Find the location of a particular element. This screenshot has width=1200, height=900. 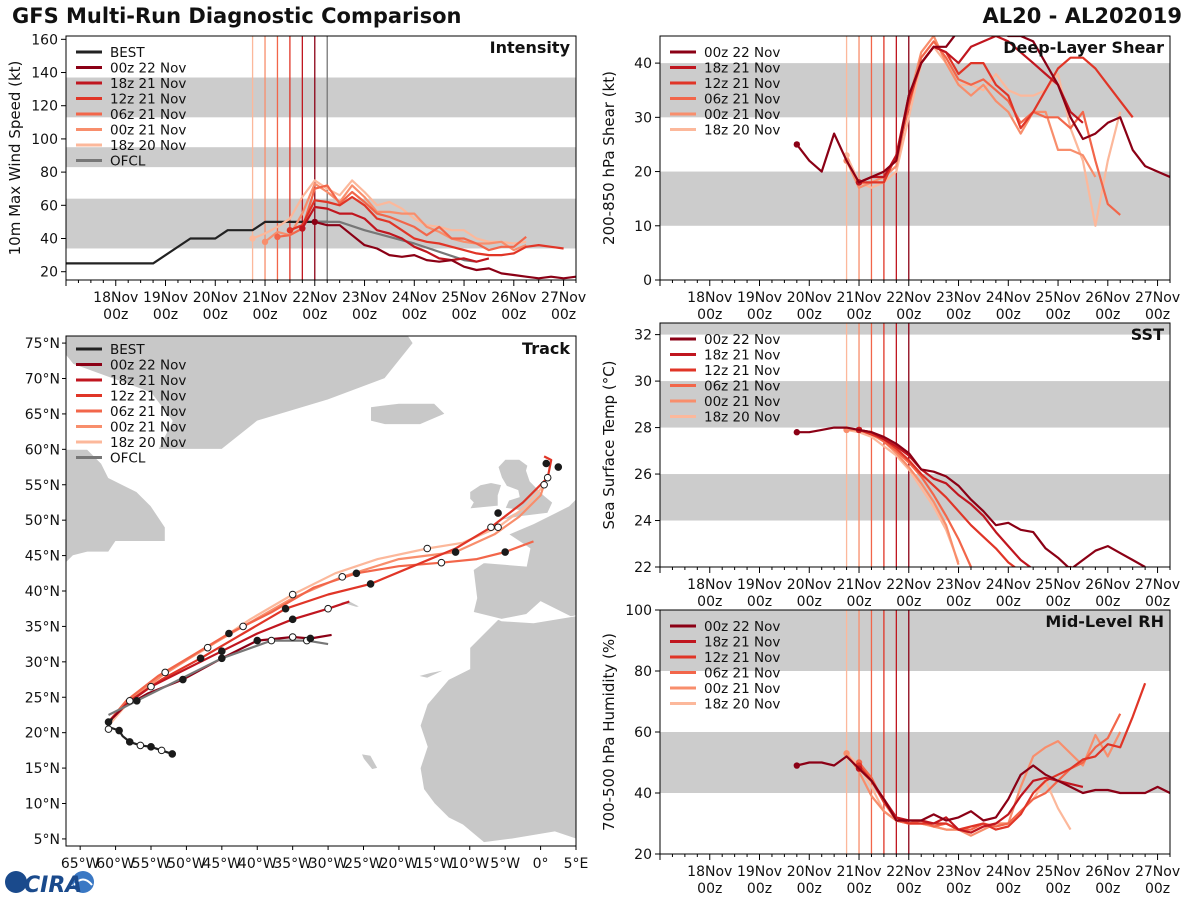

rh-xtick-day-label: 21Nov is located at coordinates (858, 872).